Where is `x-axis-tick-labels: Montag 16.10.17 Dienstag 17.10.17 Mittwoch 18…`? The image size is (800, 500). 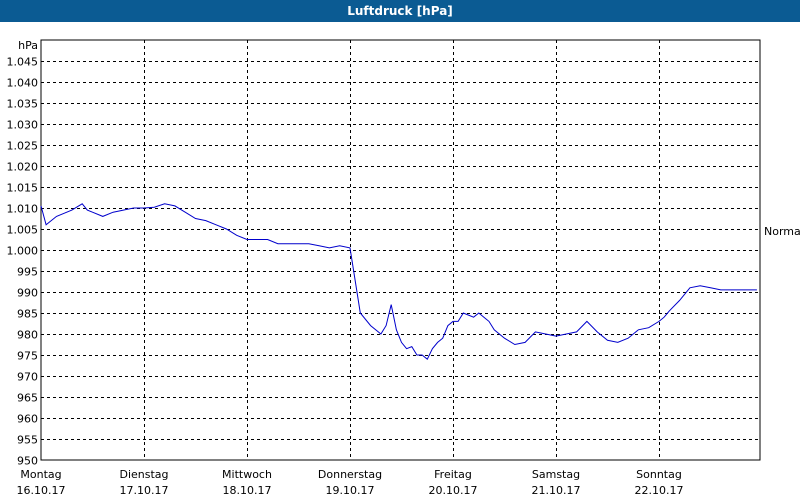
x-axis-tick-labels: Montag 16.10.17 Dienstag 17.10.17 Mittwoch 18… is located at coordinates (350, 482).